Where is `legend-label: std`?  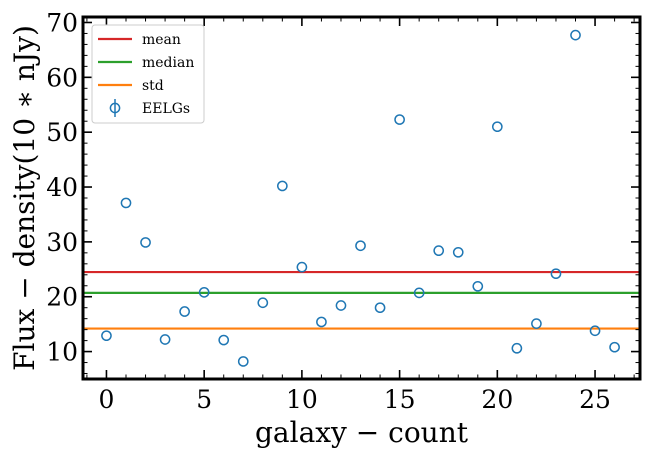
legend-label: std is located at coordinates (153, 86).